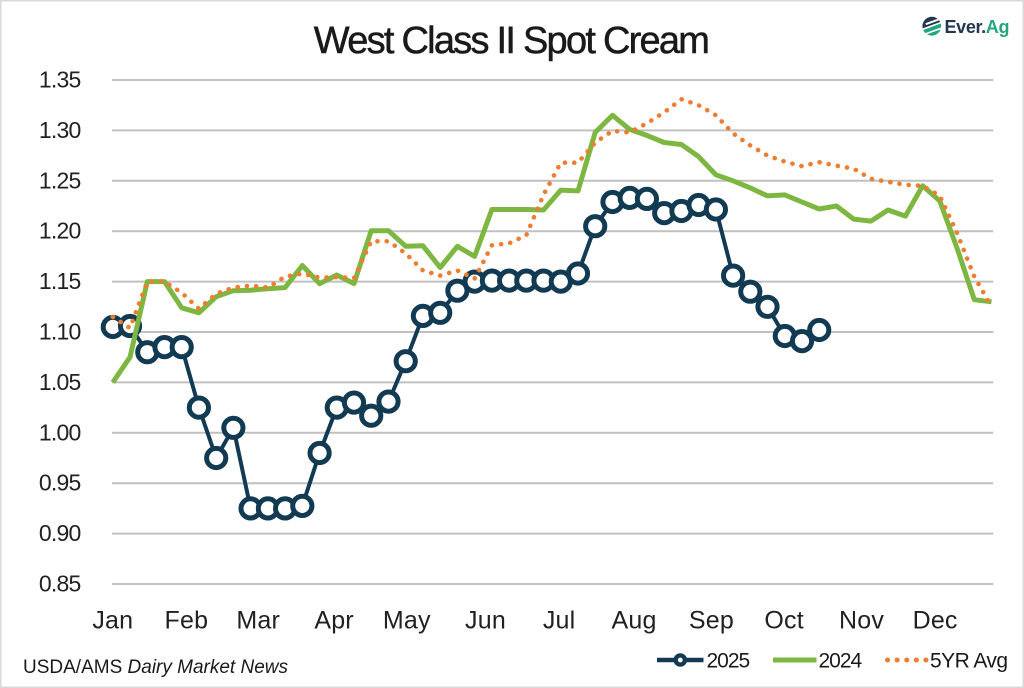  I want to click on svg-text: USDA/AMS Dairy Market News, so click(156, 667).